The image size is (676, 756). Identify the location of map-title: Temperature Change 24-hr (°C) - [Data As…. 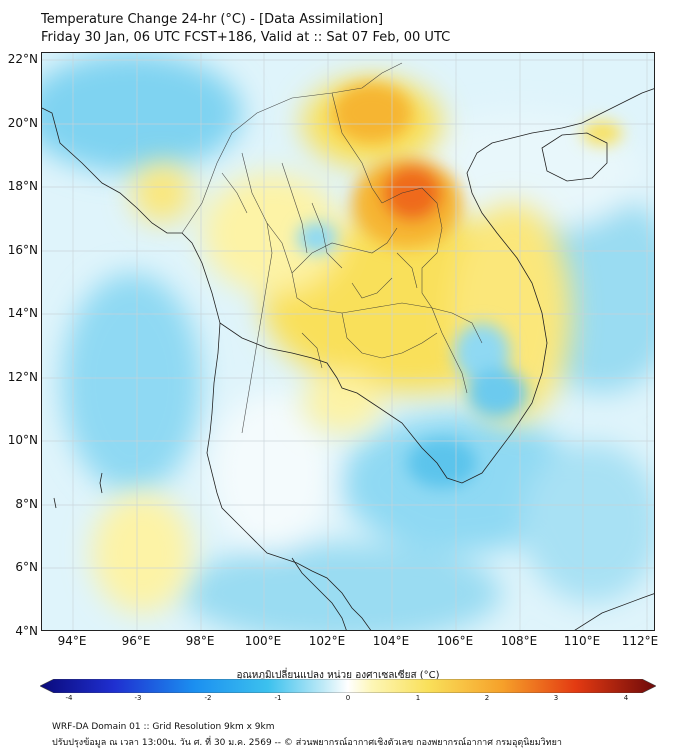
(212, 19).